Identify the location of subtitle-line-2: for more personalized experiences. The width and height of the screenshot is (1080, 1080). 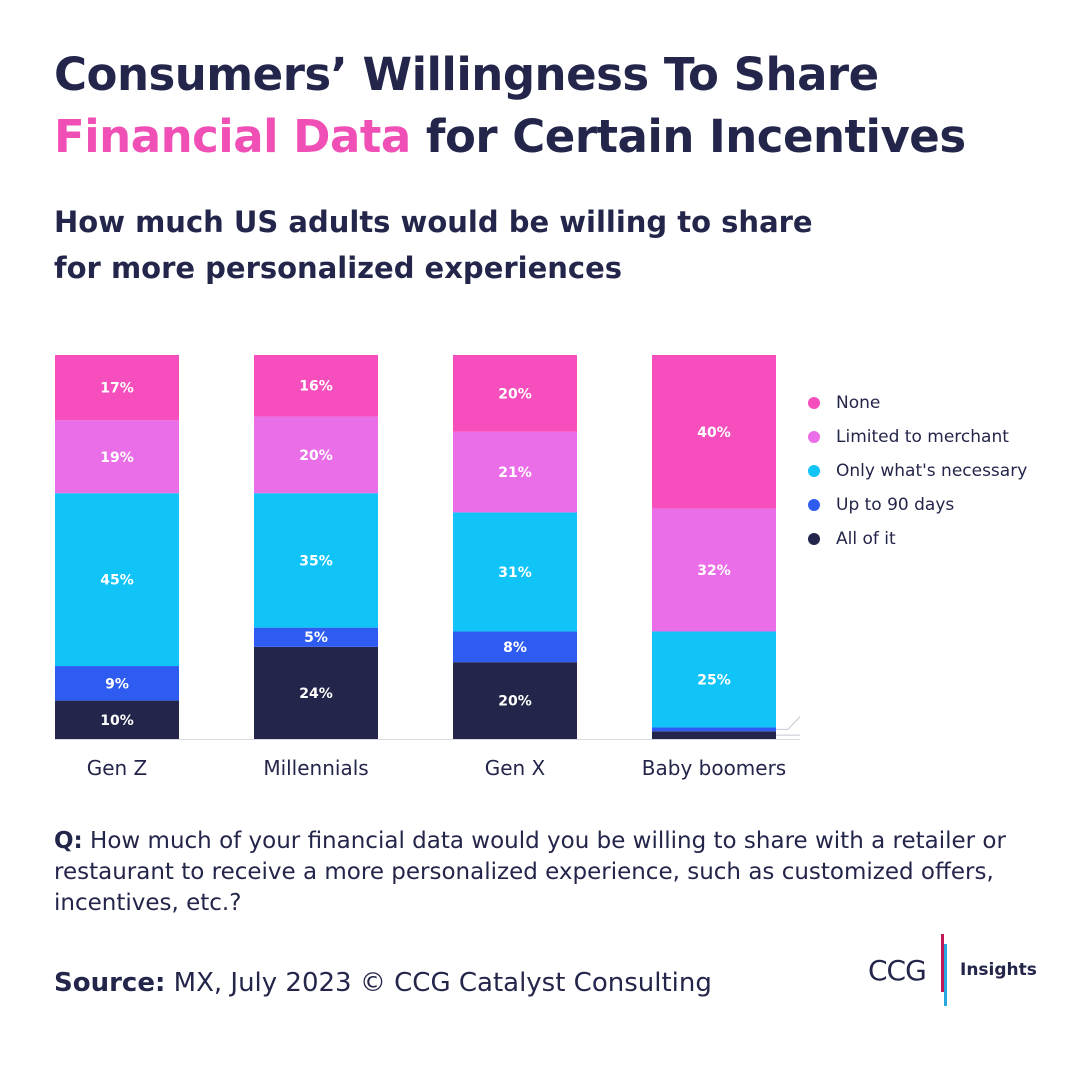
(338, 268).